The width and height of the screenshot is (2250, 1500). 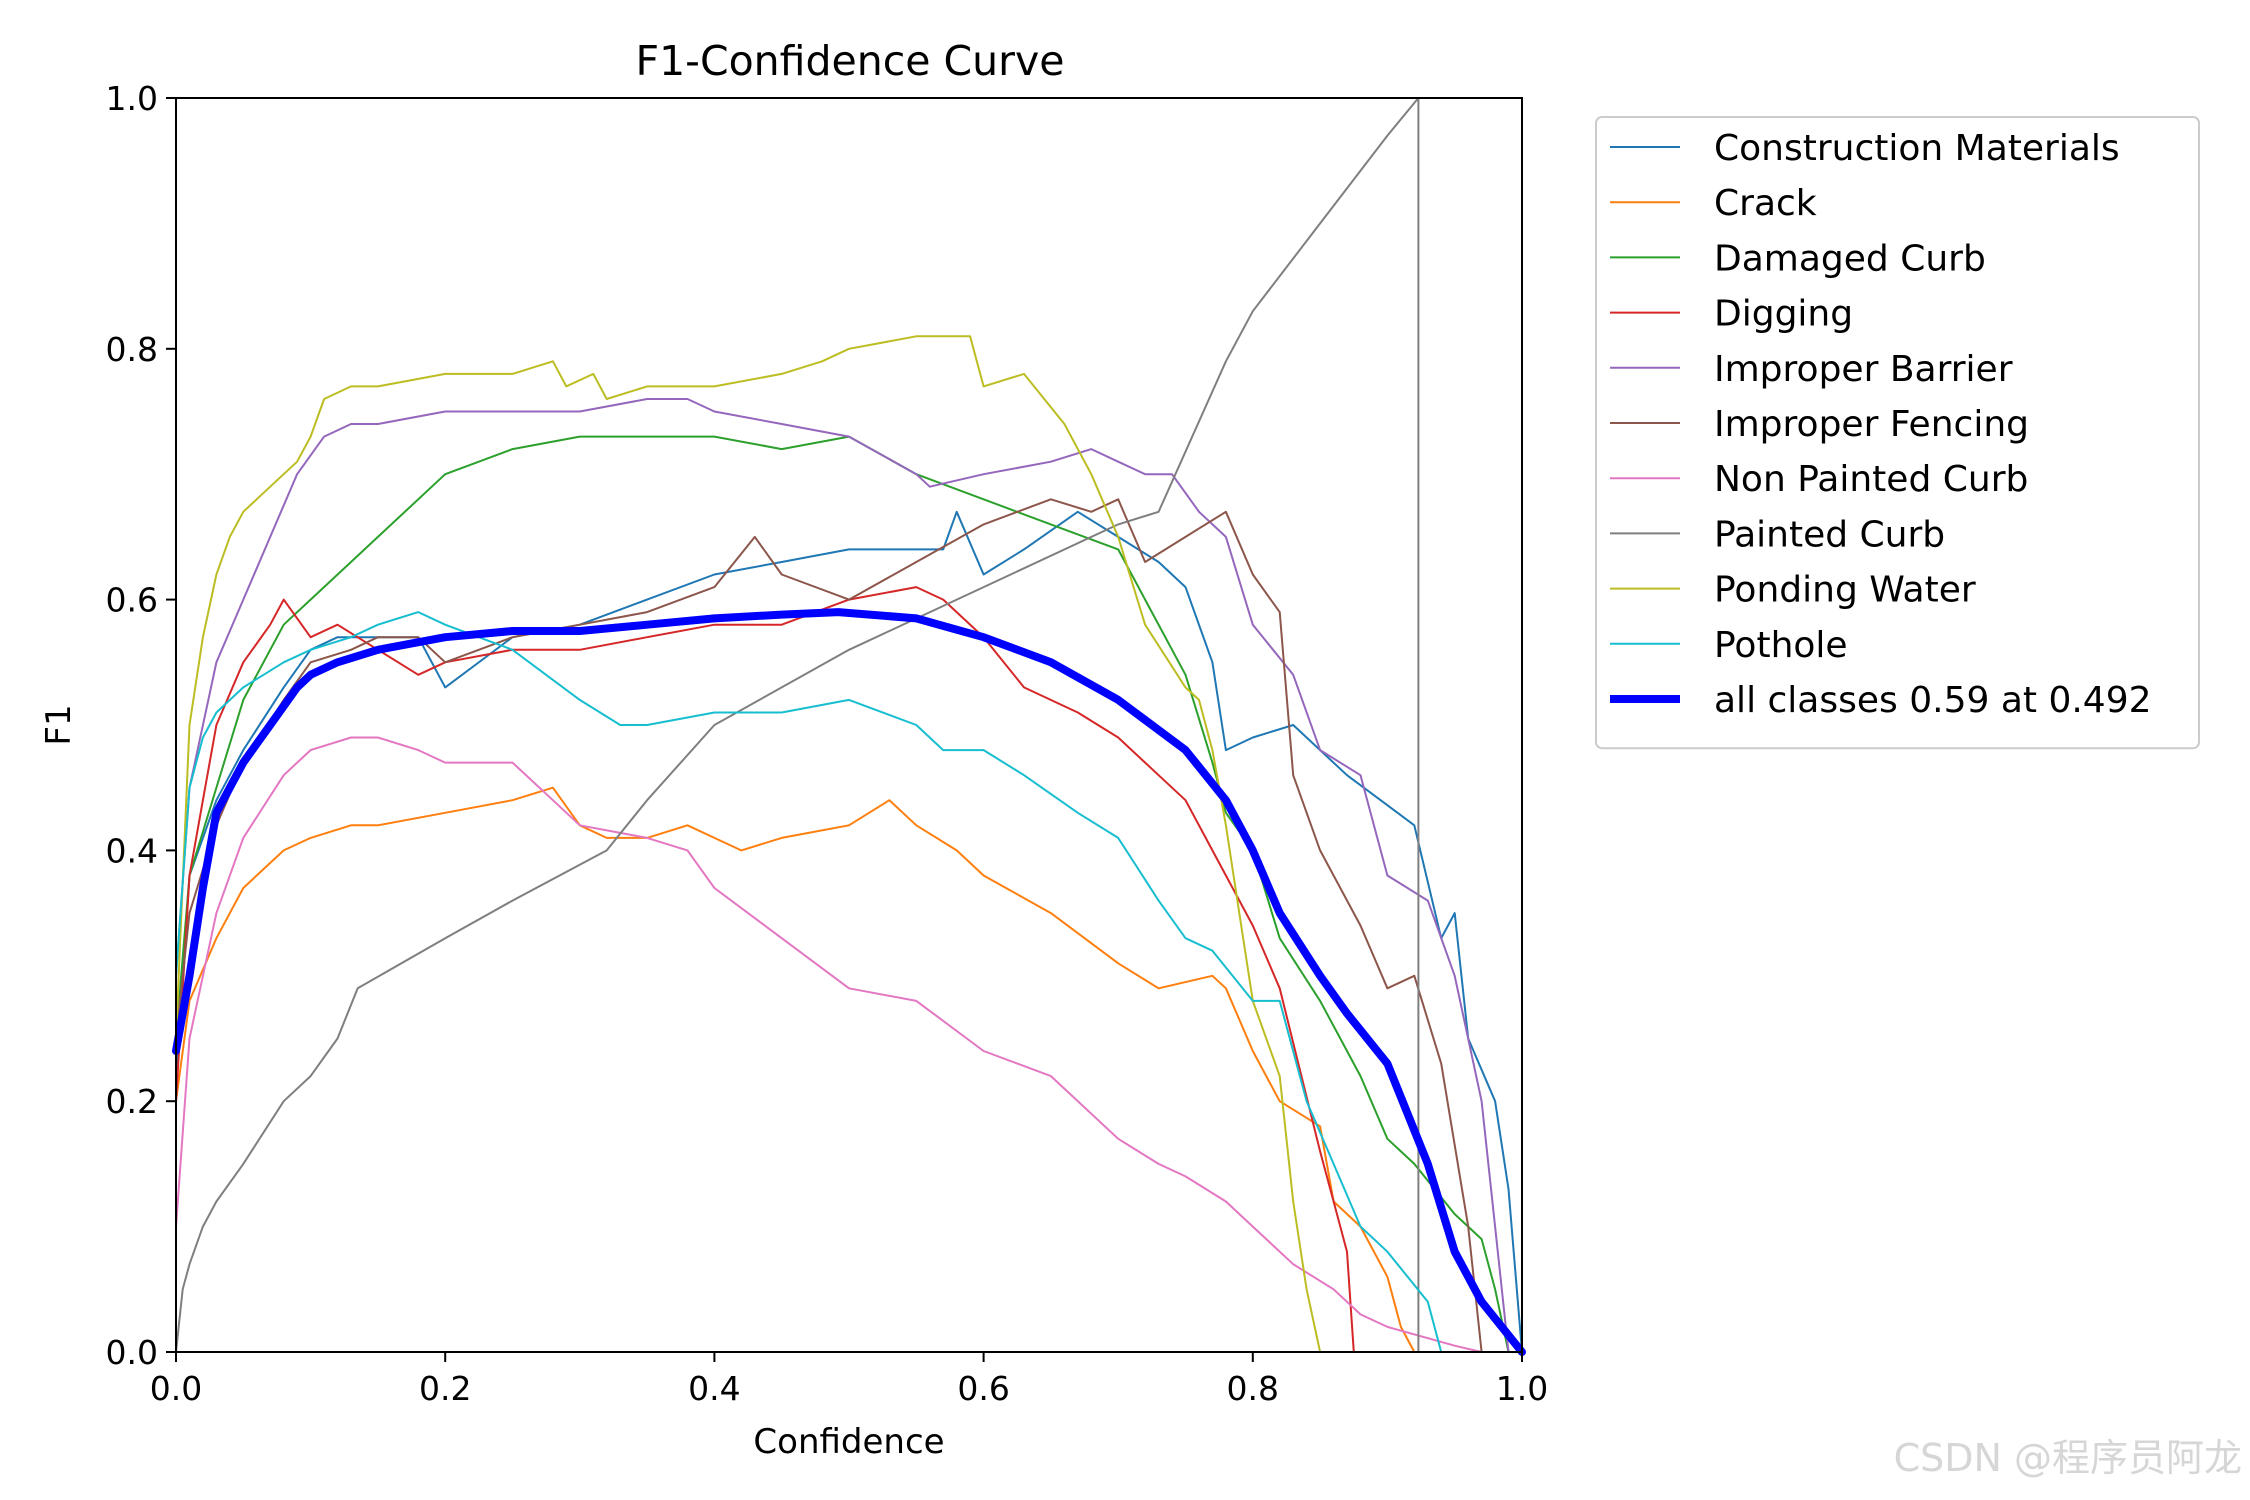 I want to click on watermark: CSDN @程序员阿龙, so click(x=2067, y=1458).